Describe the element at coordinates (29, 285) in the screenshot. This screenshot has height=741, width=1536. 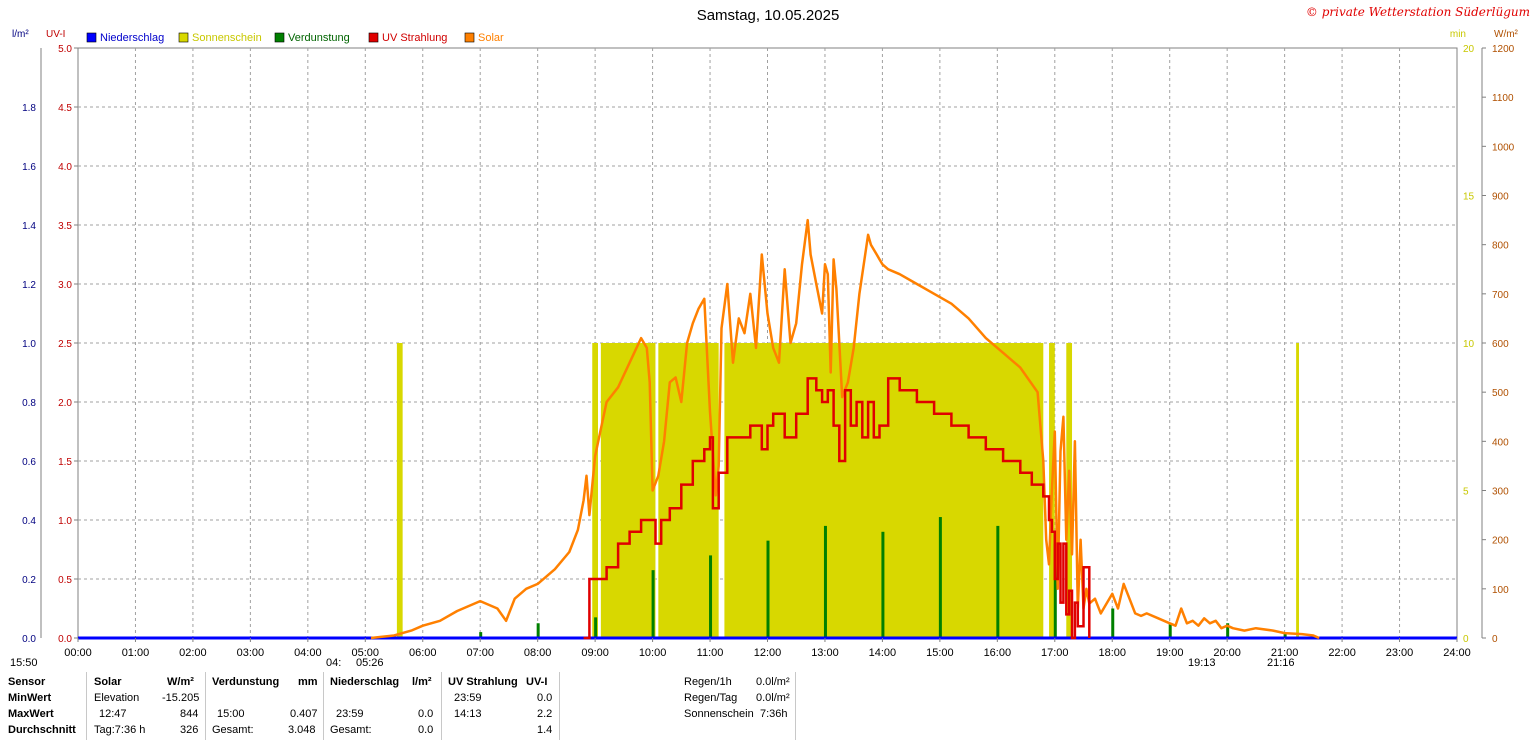
I see `rain-axis-tick-label: 1.2` at that location.